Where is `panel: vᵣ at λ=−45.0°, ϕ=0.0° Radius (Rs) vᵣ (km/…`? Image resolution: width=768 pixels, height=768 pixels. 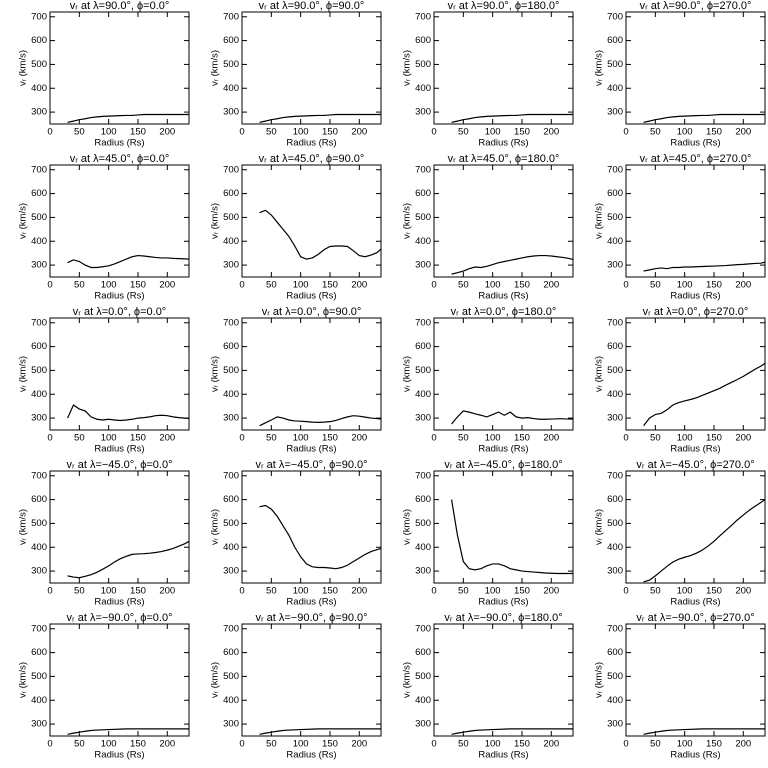 panel: vᵣ at λ=−45.0°, ϕ=0.0° Radius (Rs) vᵣ (km/… is located at coordinates (104, 533).